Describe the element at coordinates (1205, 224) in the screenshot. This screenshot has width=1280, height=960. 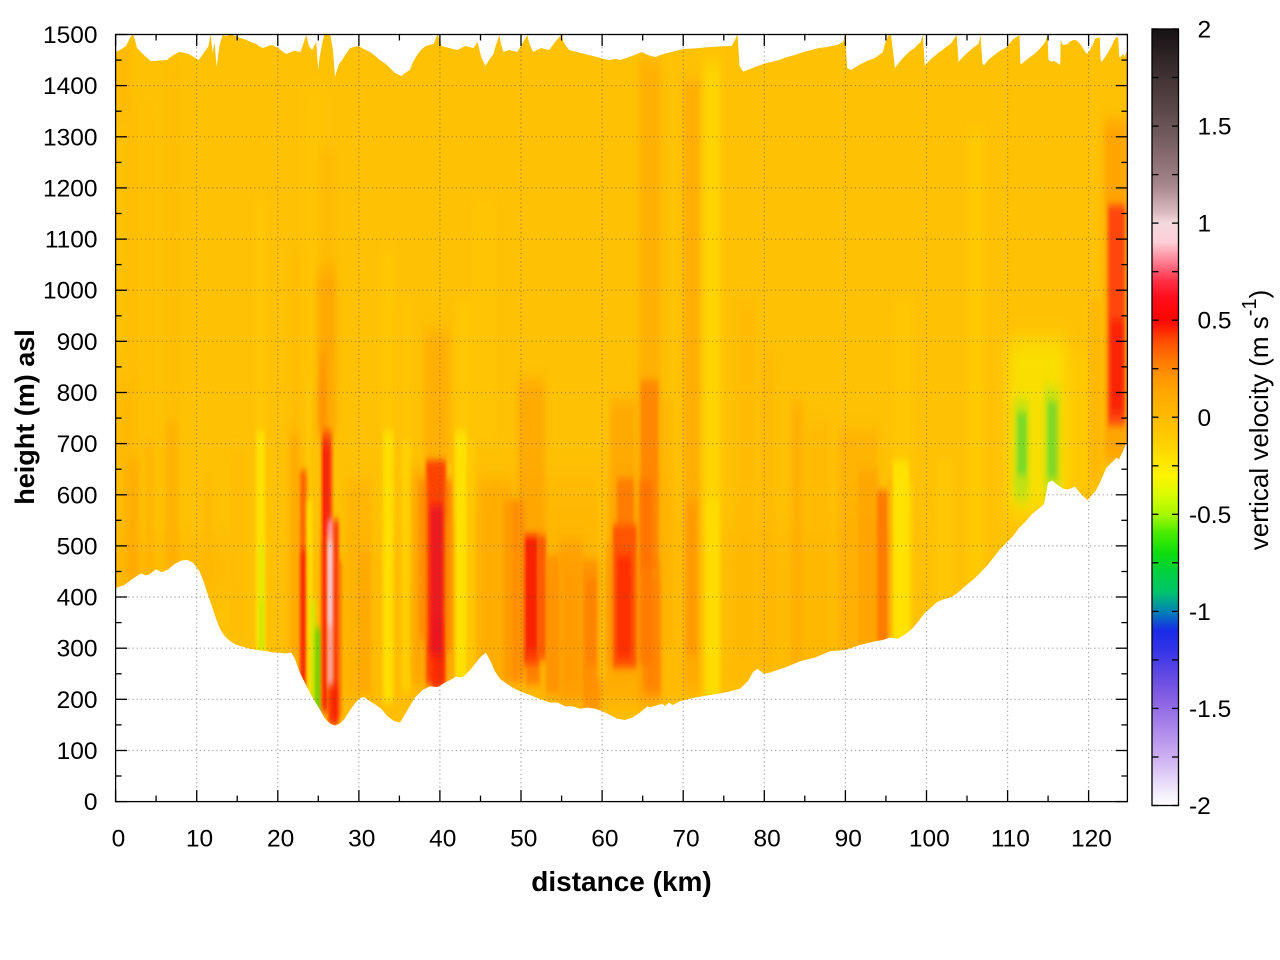
I see `svg-text: 1` at that location.